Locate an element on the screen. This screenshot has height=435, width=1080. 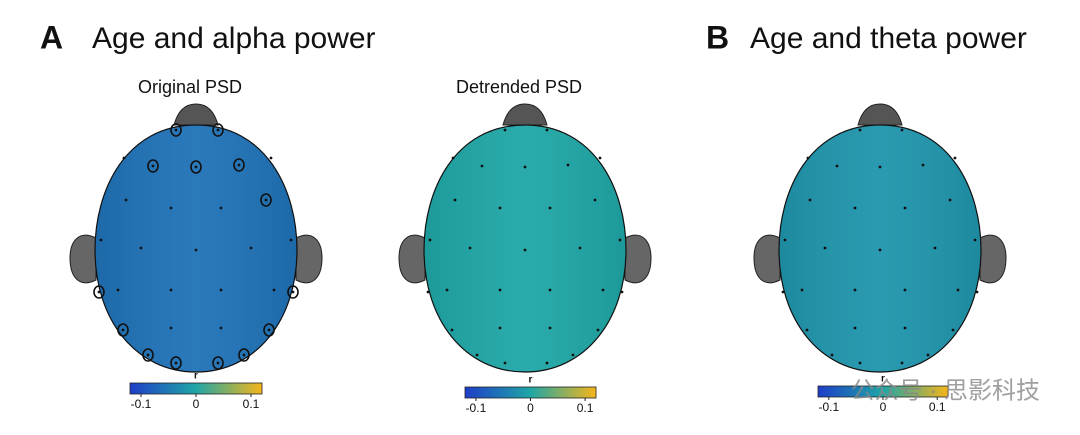
subtitle: Original PSD is located at coordinates (190, 87).